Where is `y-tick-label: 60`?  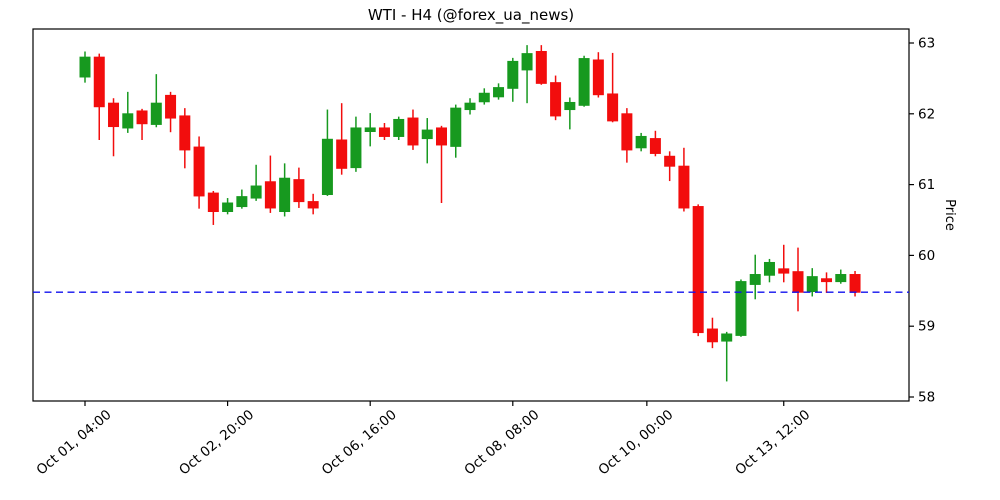
y-tick-label: 60 is located at coordinates (926, 256).